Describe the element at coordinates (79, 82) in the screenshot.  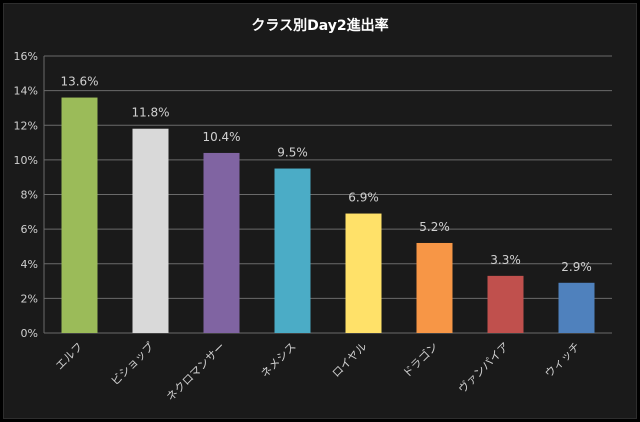
I see `data-label: 13.6%` at that location.